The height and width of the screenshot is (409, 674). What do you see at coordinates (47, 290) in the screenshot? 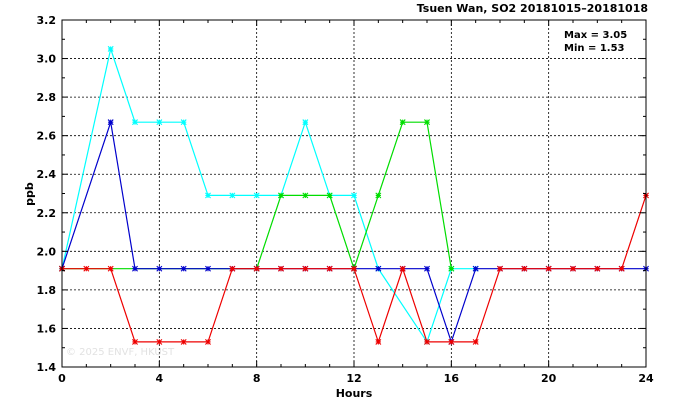
I see `y-tick-label: 1.8` at bounding box center [47, 290].